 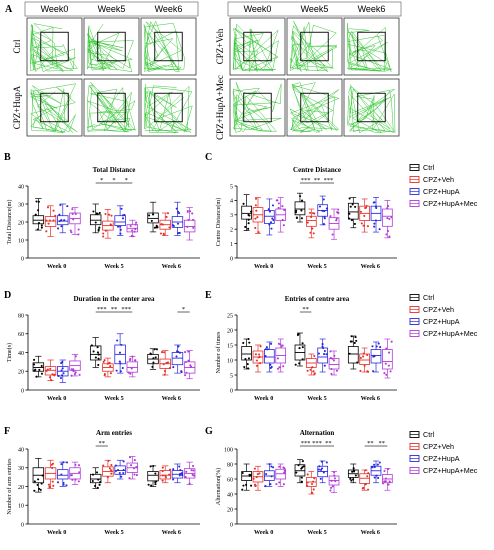 What do you see at coordinates (9, 352) in the screenshot?
I see `y-axis-label: Time(s)` at bounding box center [9, 352].